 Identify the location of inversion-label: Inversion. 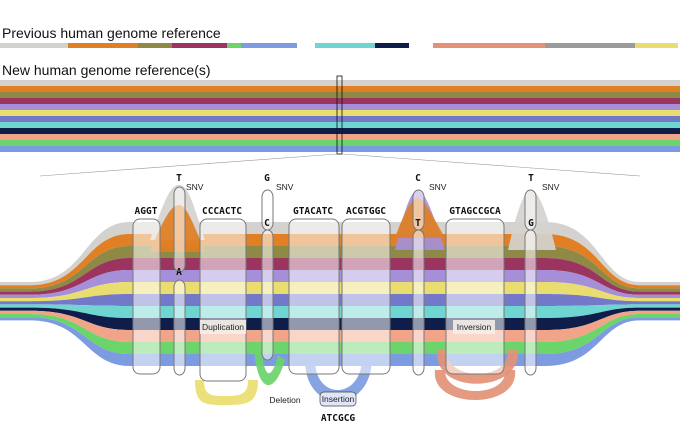
(474, 327).